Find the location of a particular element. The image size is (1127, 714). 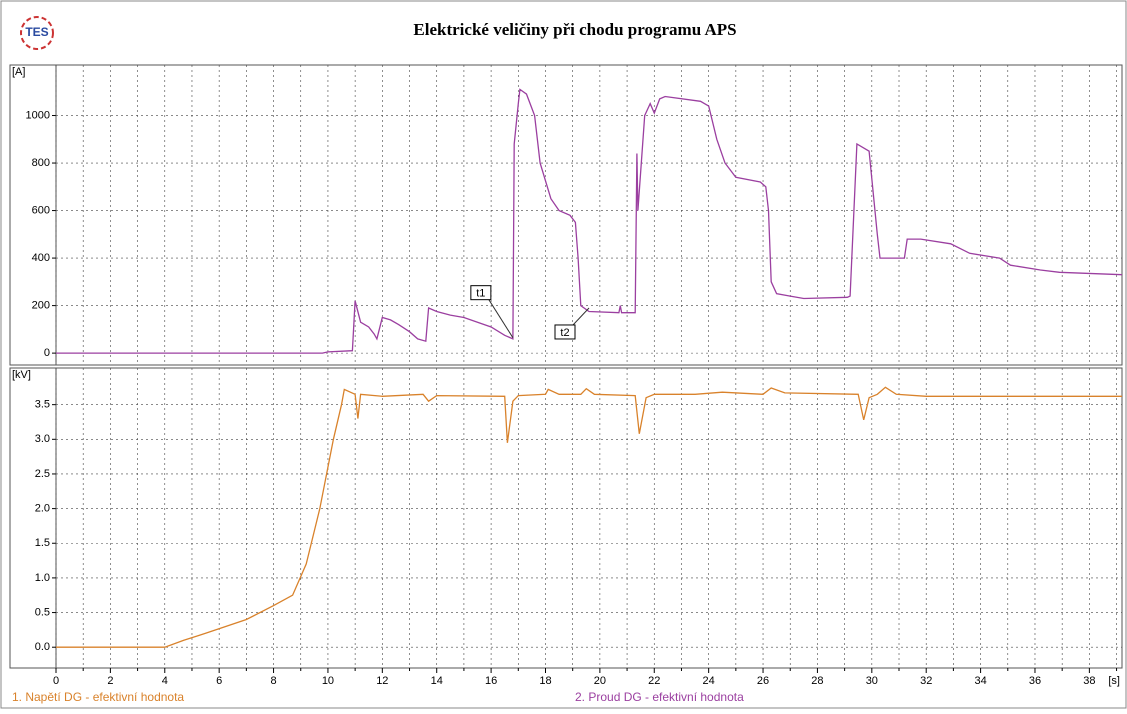

x-tick-label: 14 is located at coordinates (437, 681).